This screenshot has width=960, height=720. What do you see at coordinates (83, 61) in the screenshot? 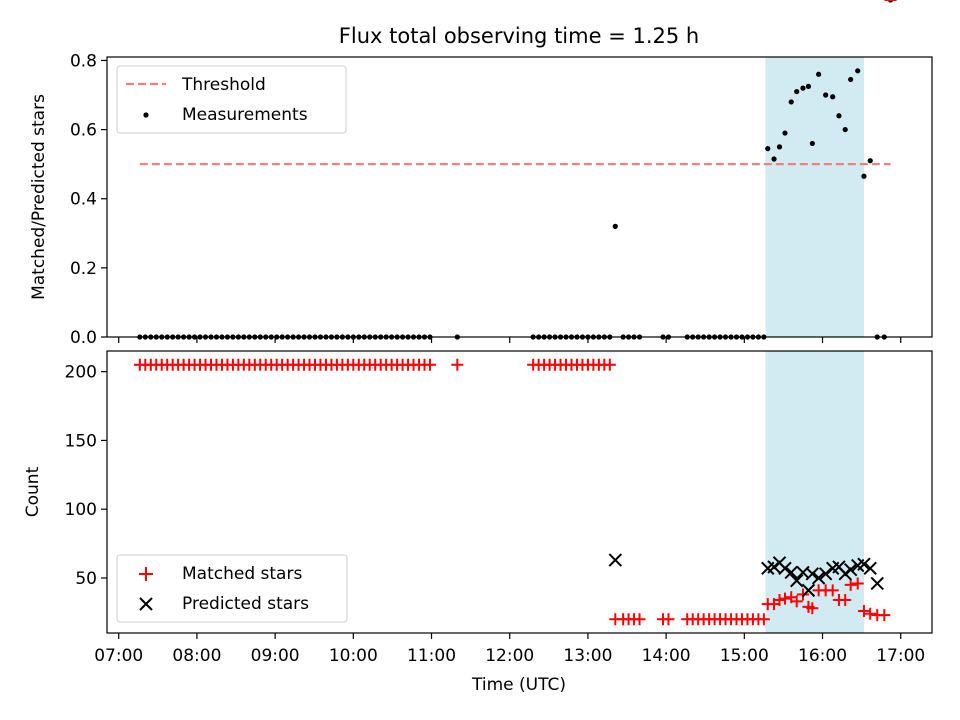
I see `y-tick-label: 0.8` at bounding box center [83, 61].